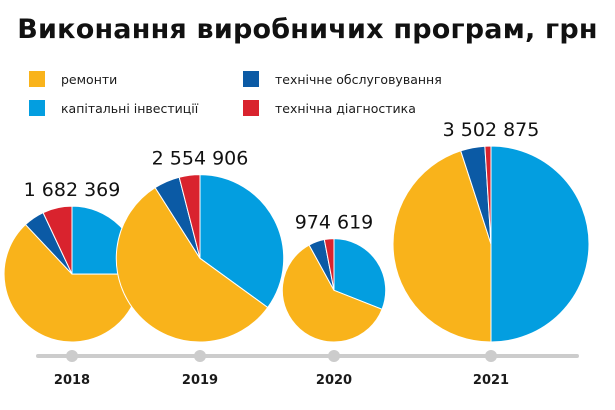  What do you see at coordinates (491, 356) in the screenshot?
I see `timeline-dot-2021` at bounding box center [491, 356].